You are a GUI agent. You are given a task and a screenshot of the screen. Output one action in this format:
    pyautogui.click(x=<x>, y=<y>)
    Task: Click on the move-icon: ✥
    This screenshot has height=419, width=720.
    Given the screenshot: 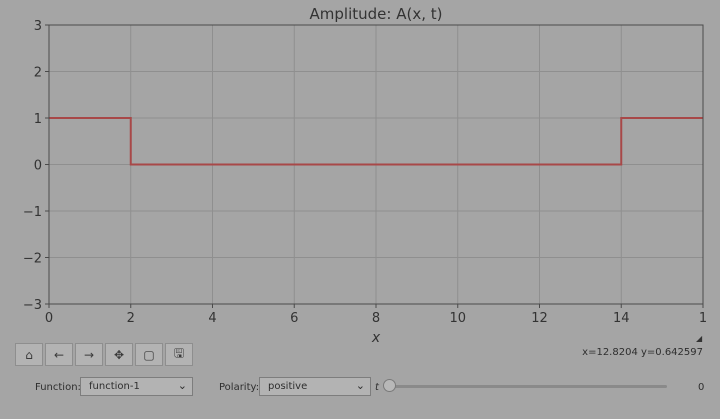 What is the action you would take?
    pyautogui.click(x=119, y=354)
    